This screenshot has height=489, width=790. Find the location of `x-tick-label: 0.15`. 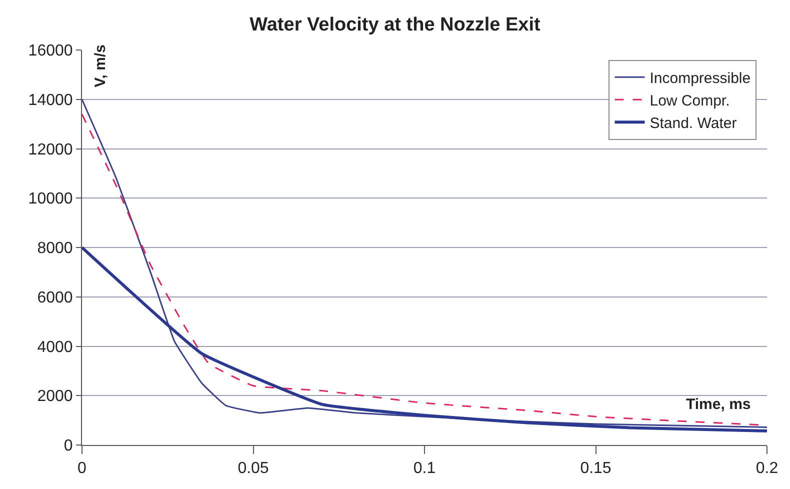

x-tick-label: 0.15 is located at coordinates (596, 469).